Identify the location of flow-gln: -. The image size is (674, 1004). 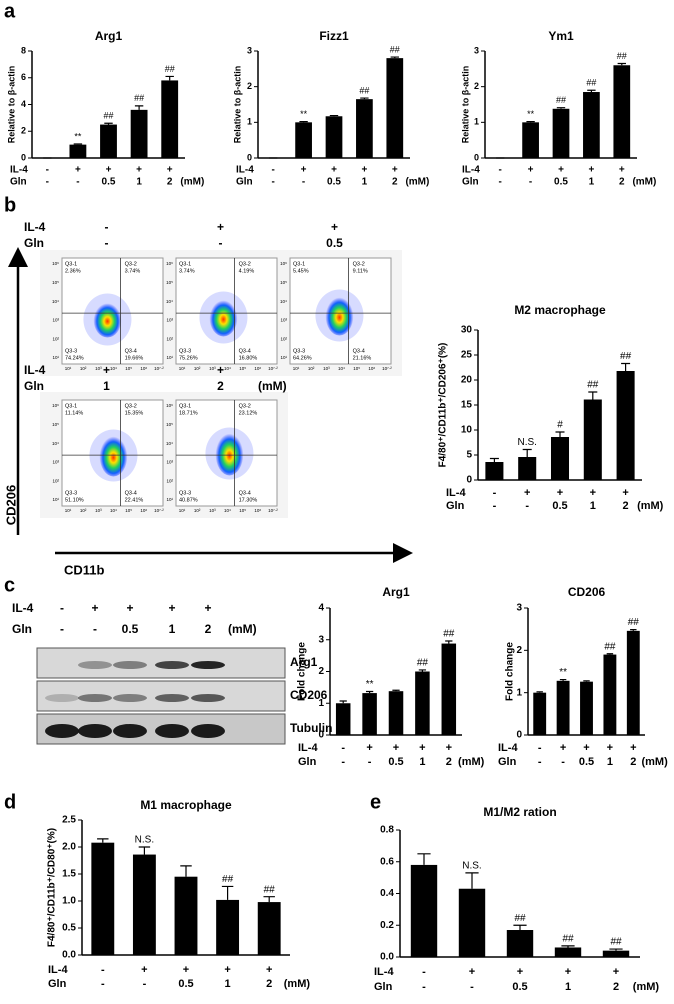
(221, 243).